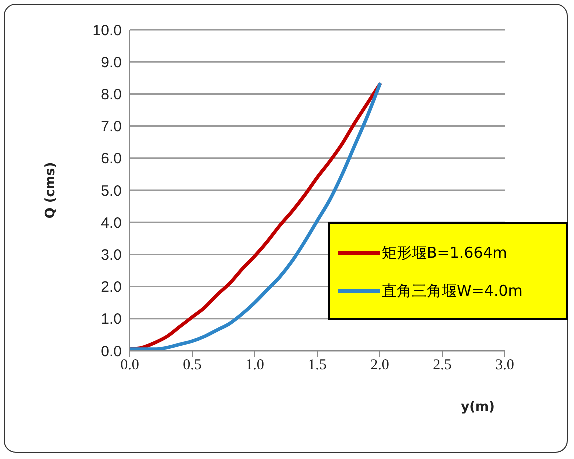 The image size is (574, 459). Describe the element at coordinates (478, 407) in the screenshot. I see `x-axis-title: y(m)` at that location.